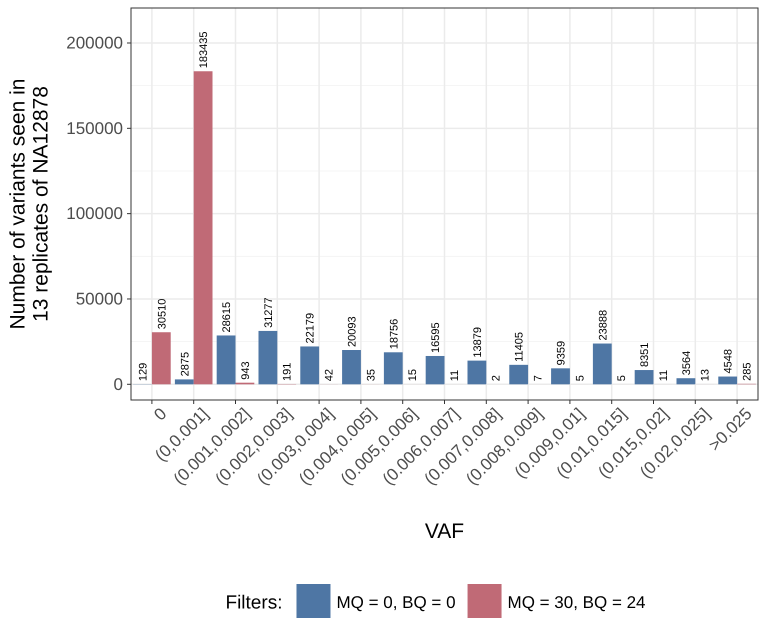 This screenshot has height=618, width=763. Describe the element at coordinates (253, 603) in the screenshot. I see `legend-title: Filters:` at that location.